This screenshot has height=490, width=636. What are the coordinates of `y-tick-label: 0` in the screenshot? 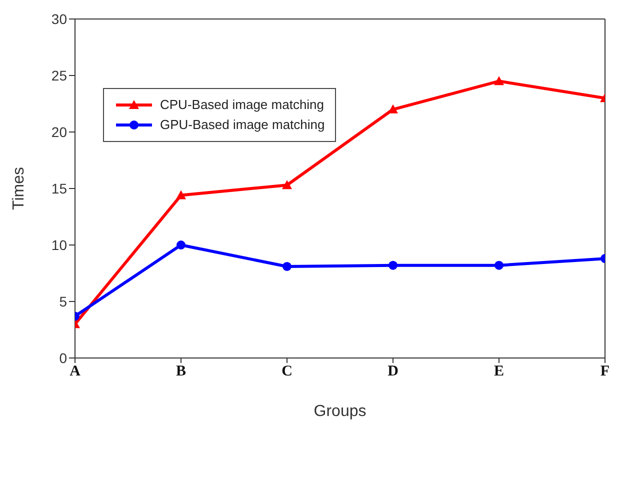 It's located at (63, 358).